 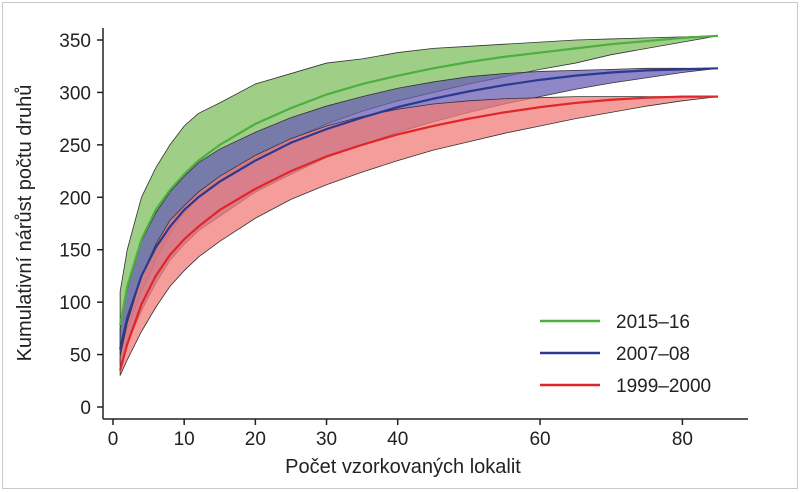 What do you see at coordinates (75, 41) in the screenshot?
I see `y-tick-label: 350` at bounding box center [75, 41].